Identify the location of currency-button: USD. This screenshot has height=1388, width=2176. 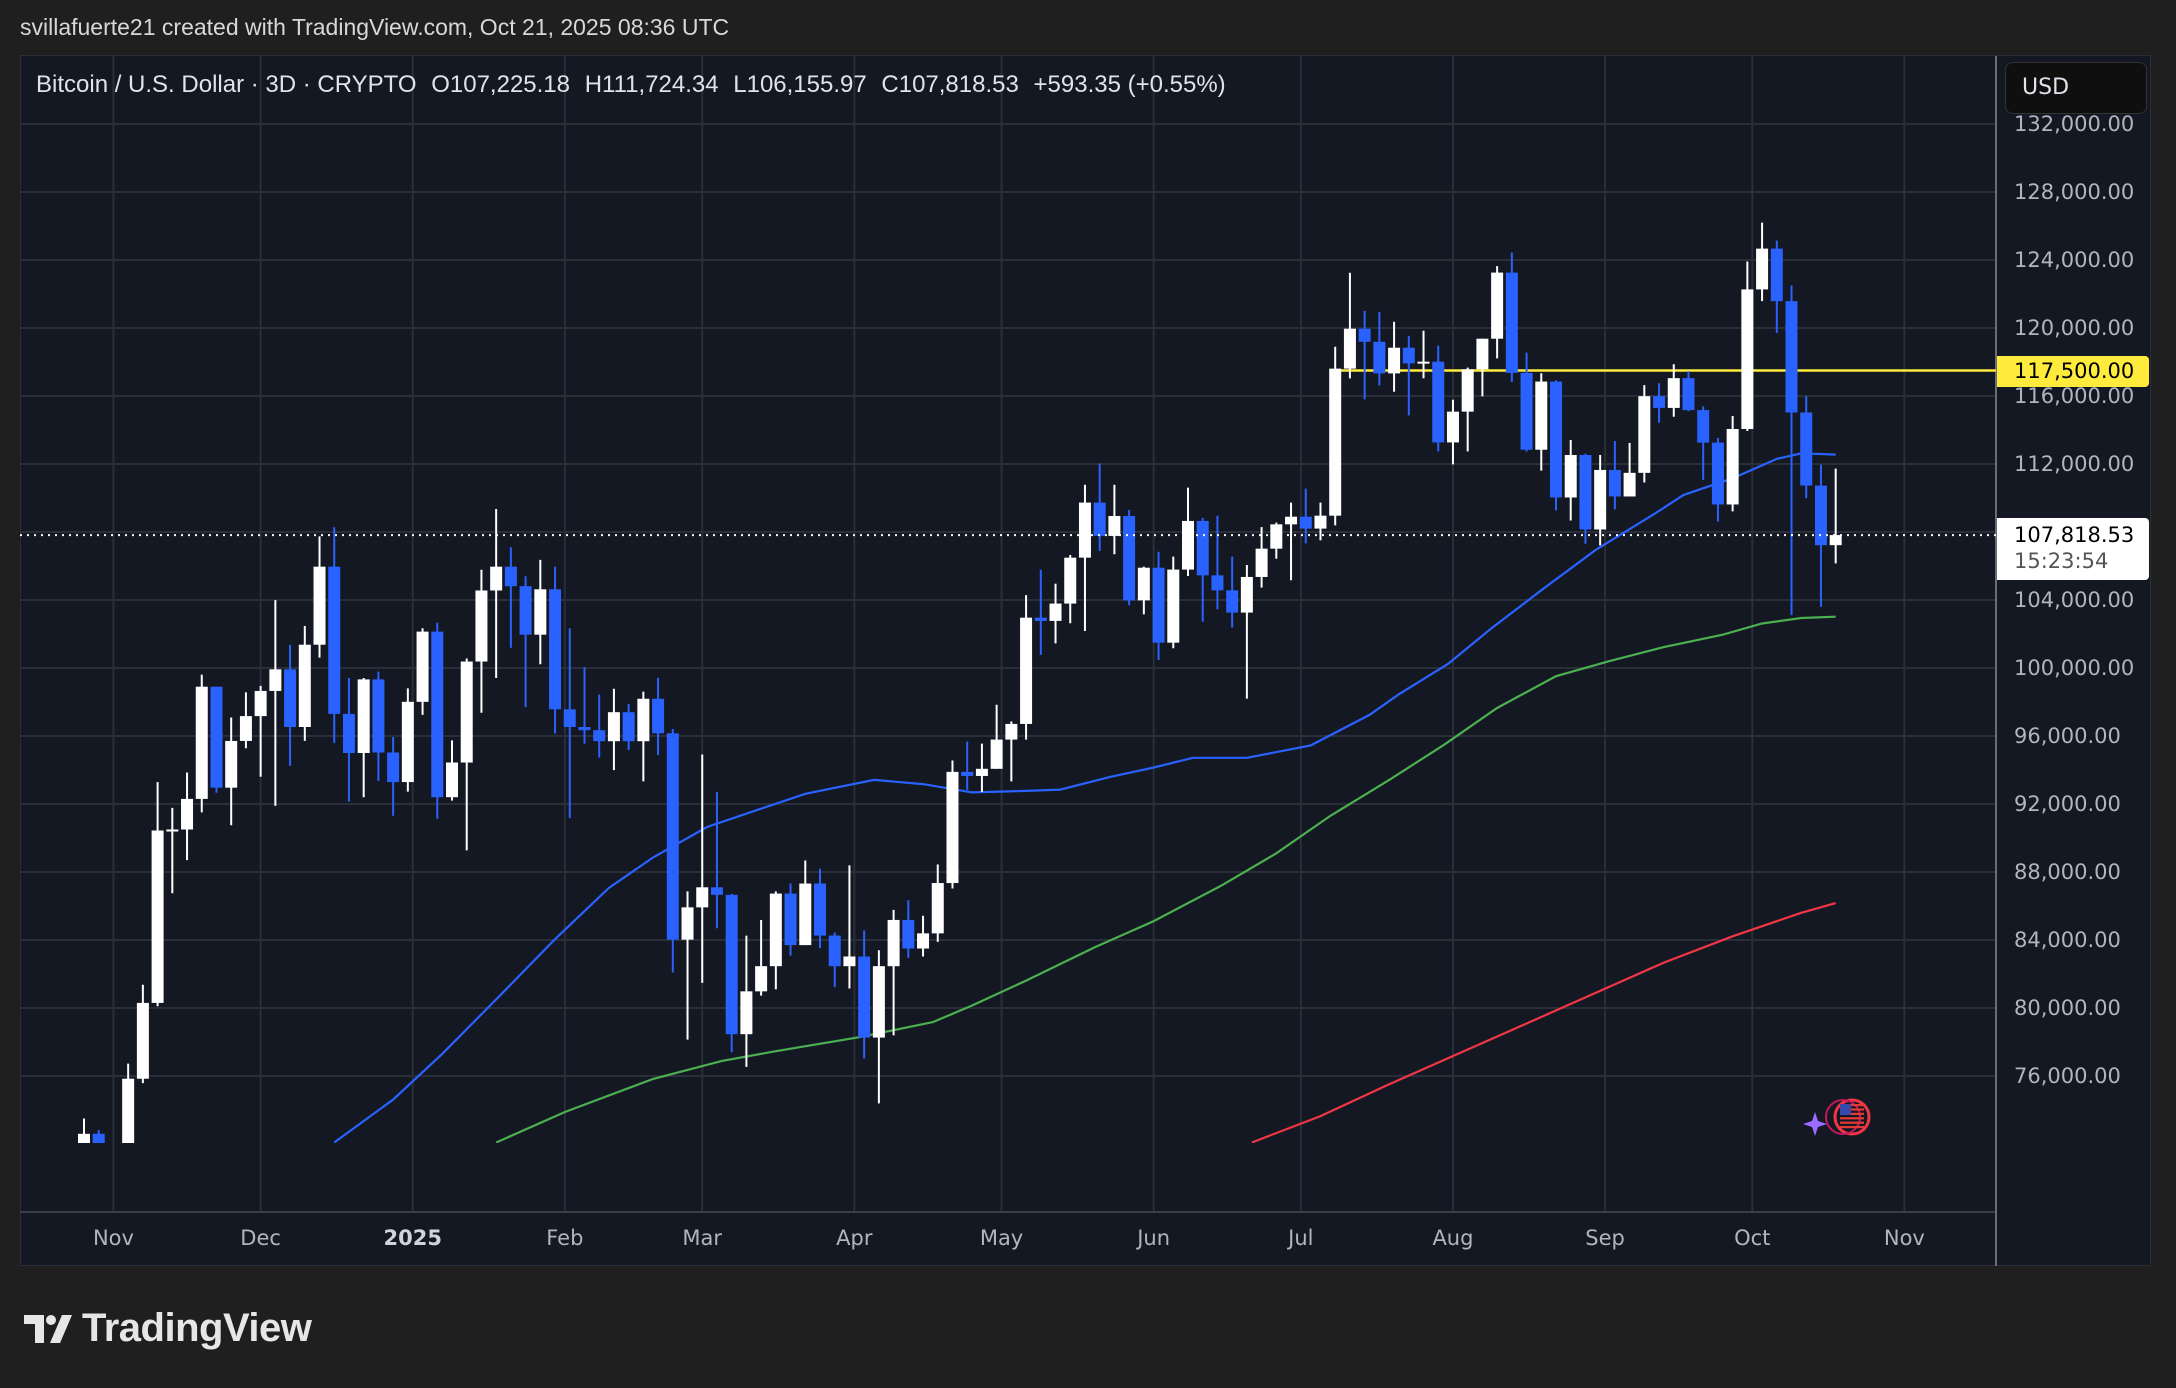
(2076, 88).